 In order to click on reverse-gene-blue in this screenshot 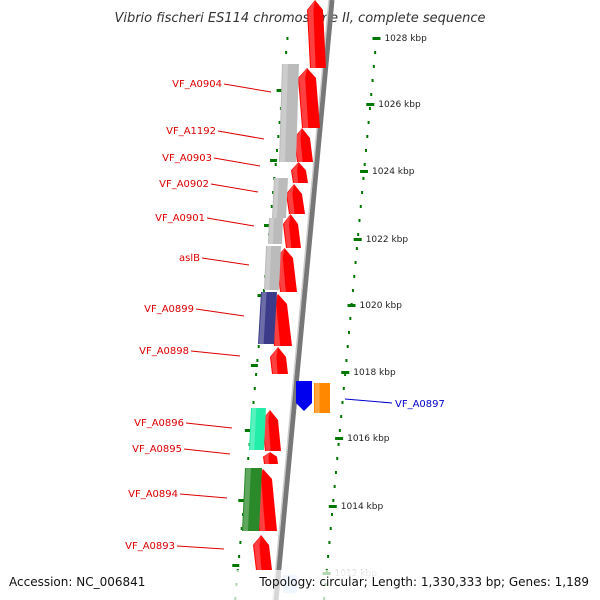, I will do `click(304, 396)`.